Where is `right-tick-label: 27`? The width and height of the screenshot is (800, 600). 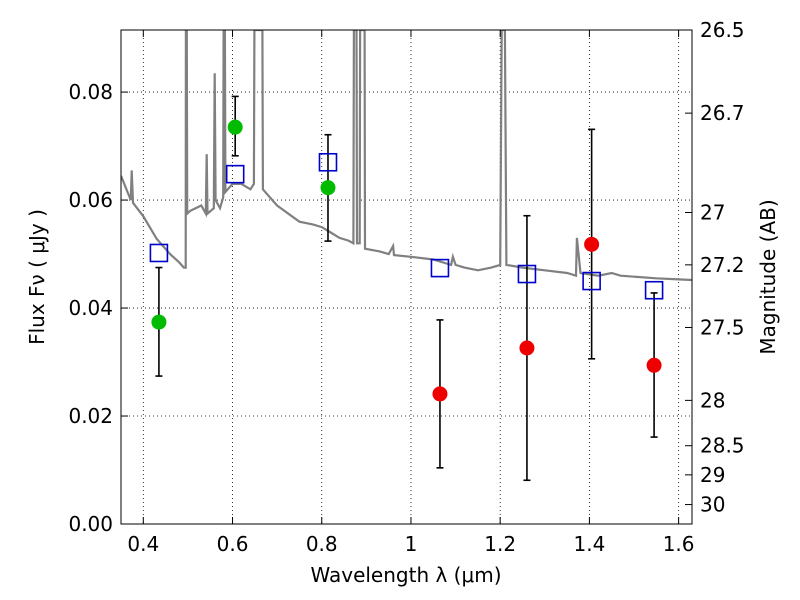 right-tick-label: 27 is located at coordinates (712, 212).